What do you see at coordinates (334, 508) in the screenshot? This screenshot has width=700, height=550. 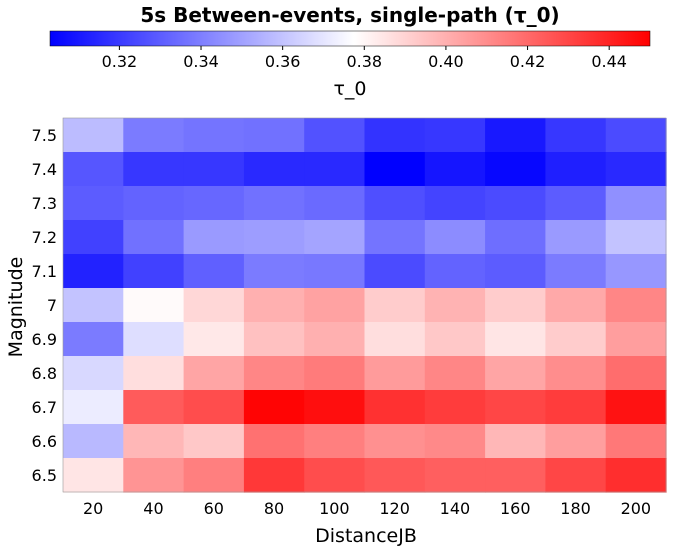 I see `x-tick-label: 100` at bounding box center [334, 508].